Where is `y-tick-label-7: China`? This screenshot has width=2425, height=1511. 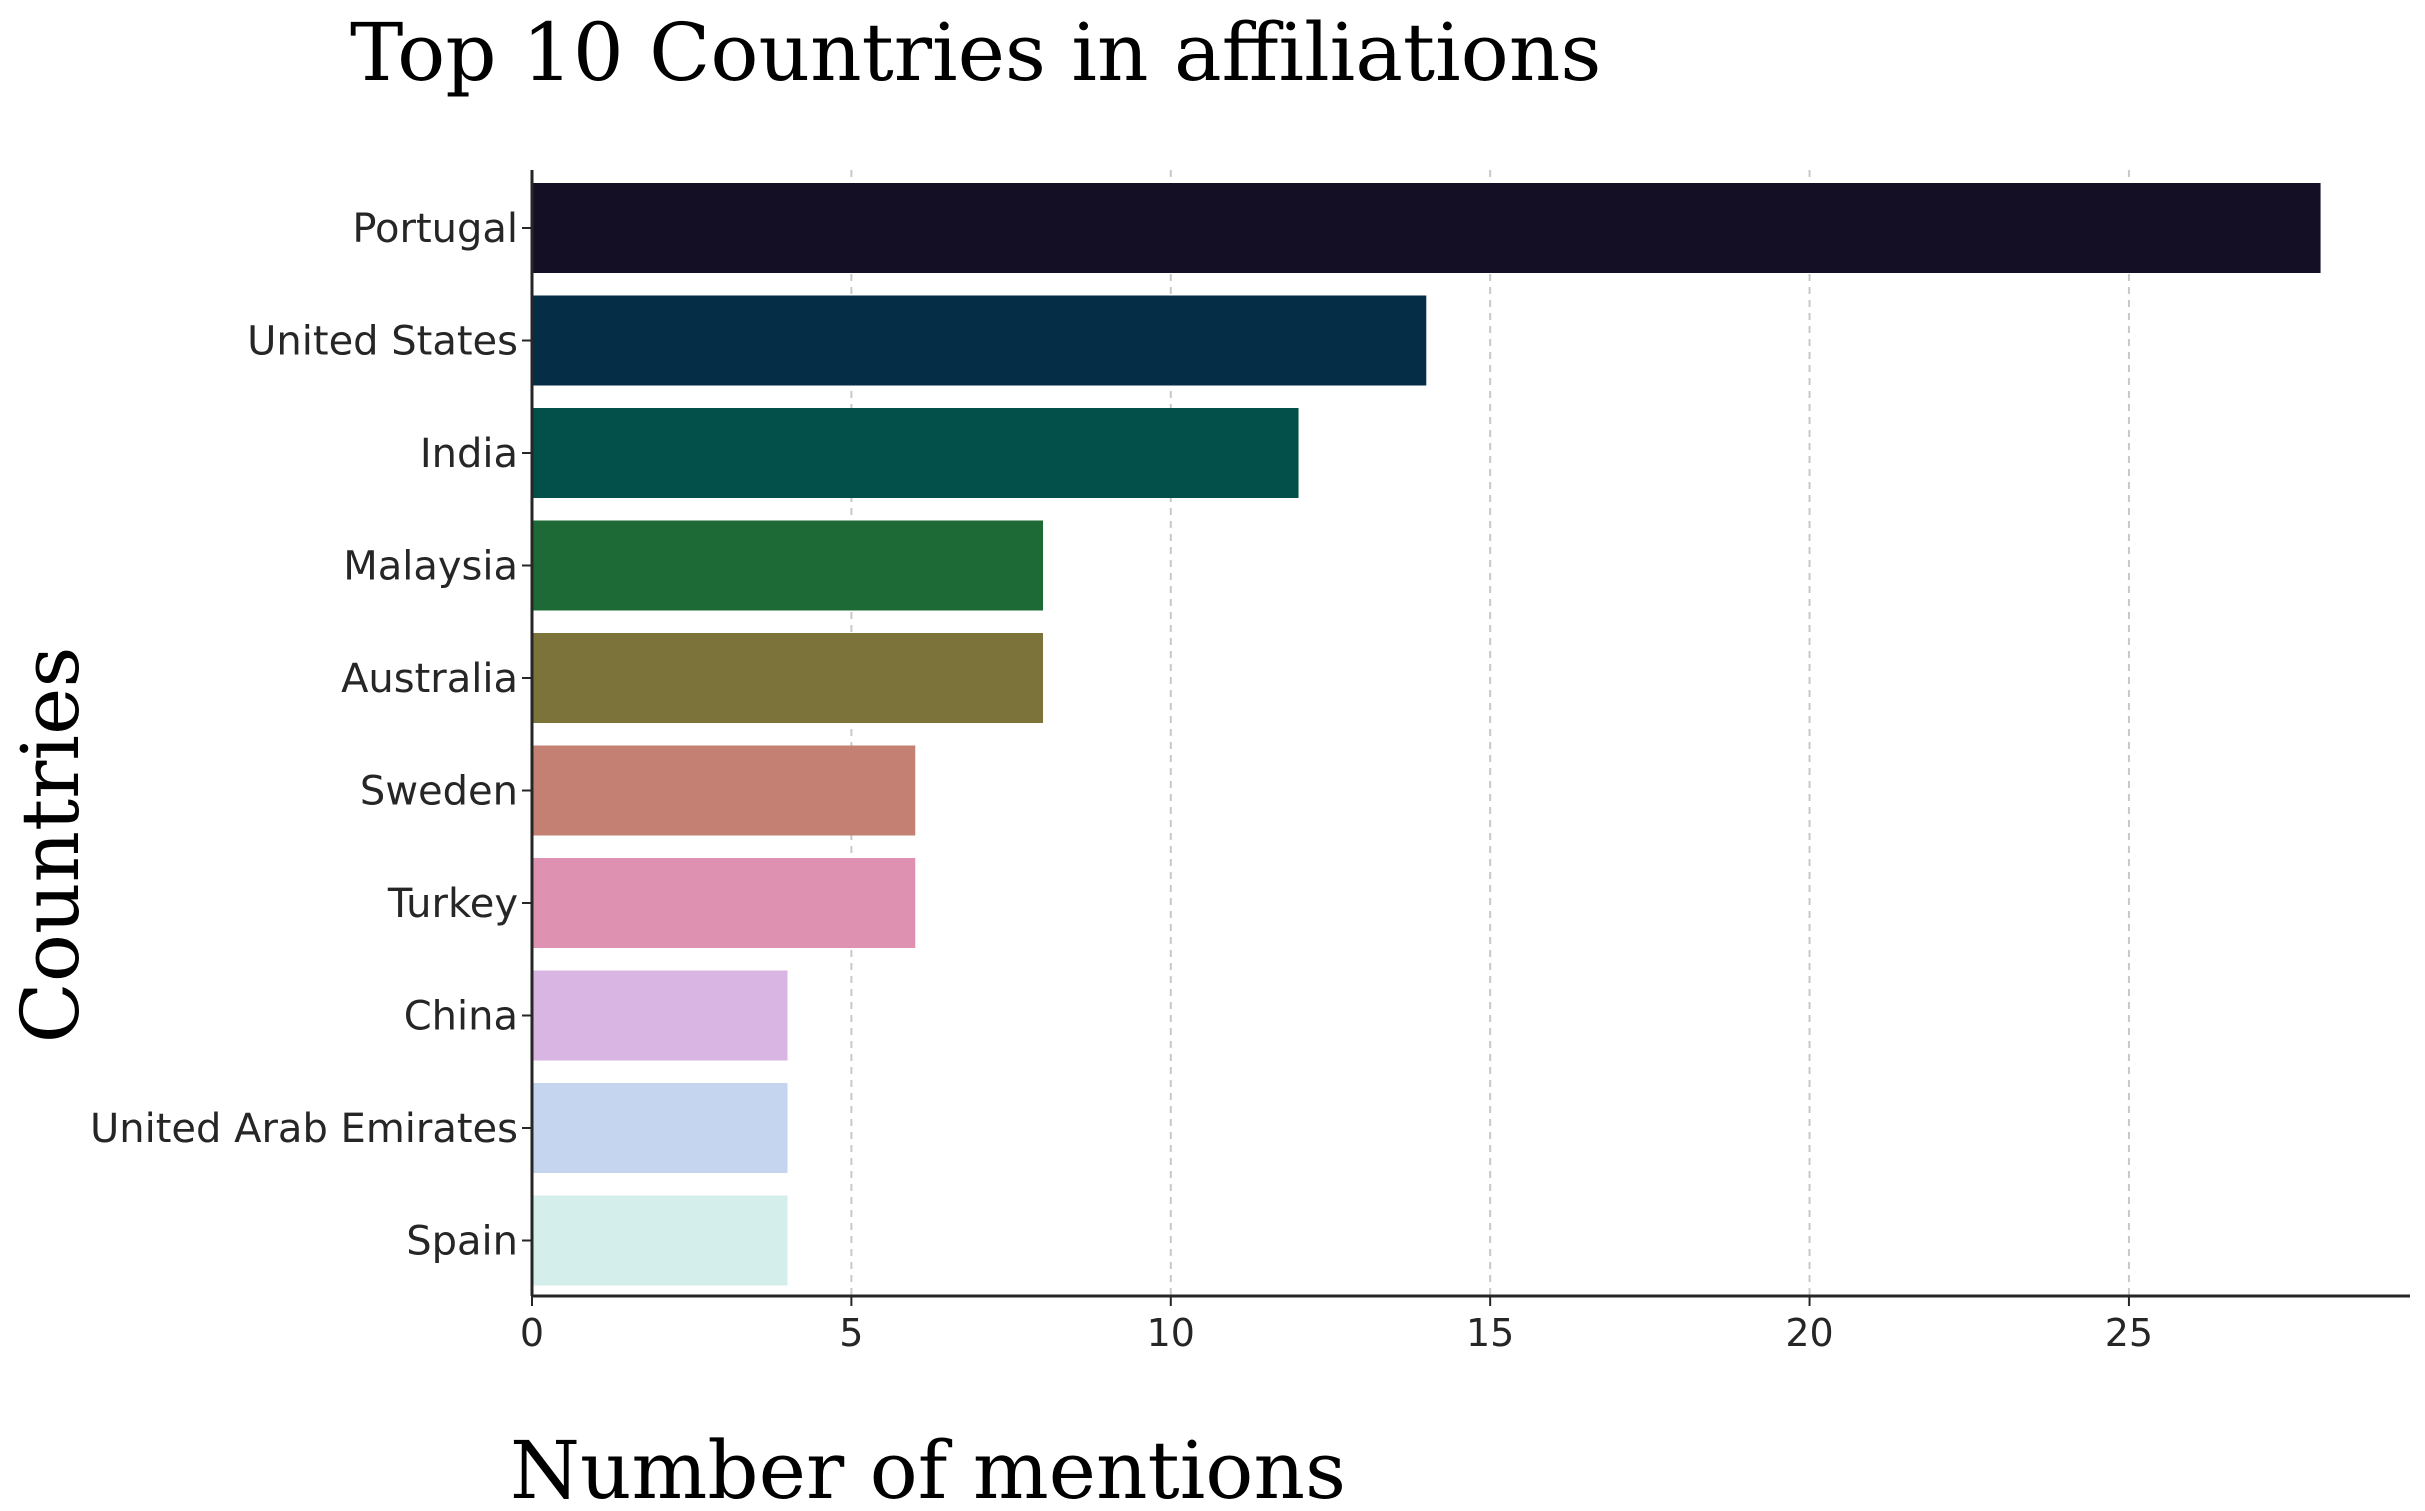
y-tick-label-7: China is located at coordinates (461, 1017).